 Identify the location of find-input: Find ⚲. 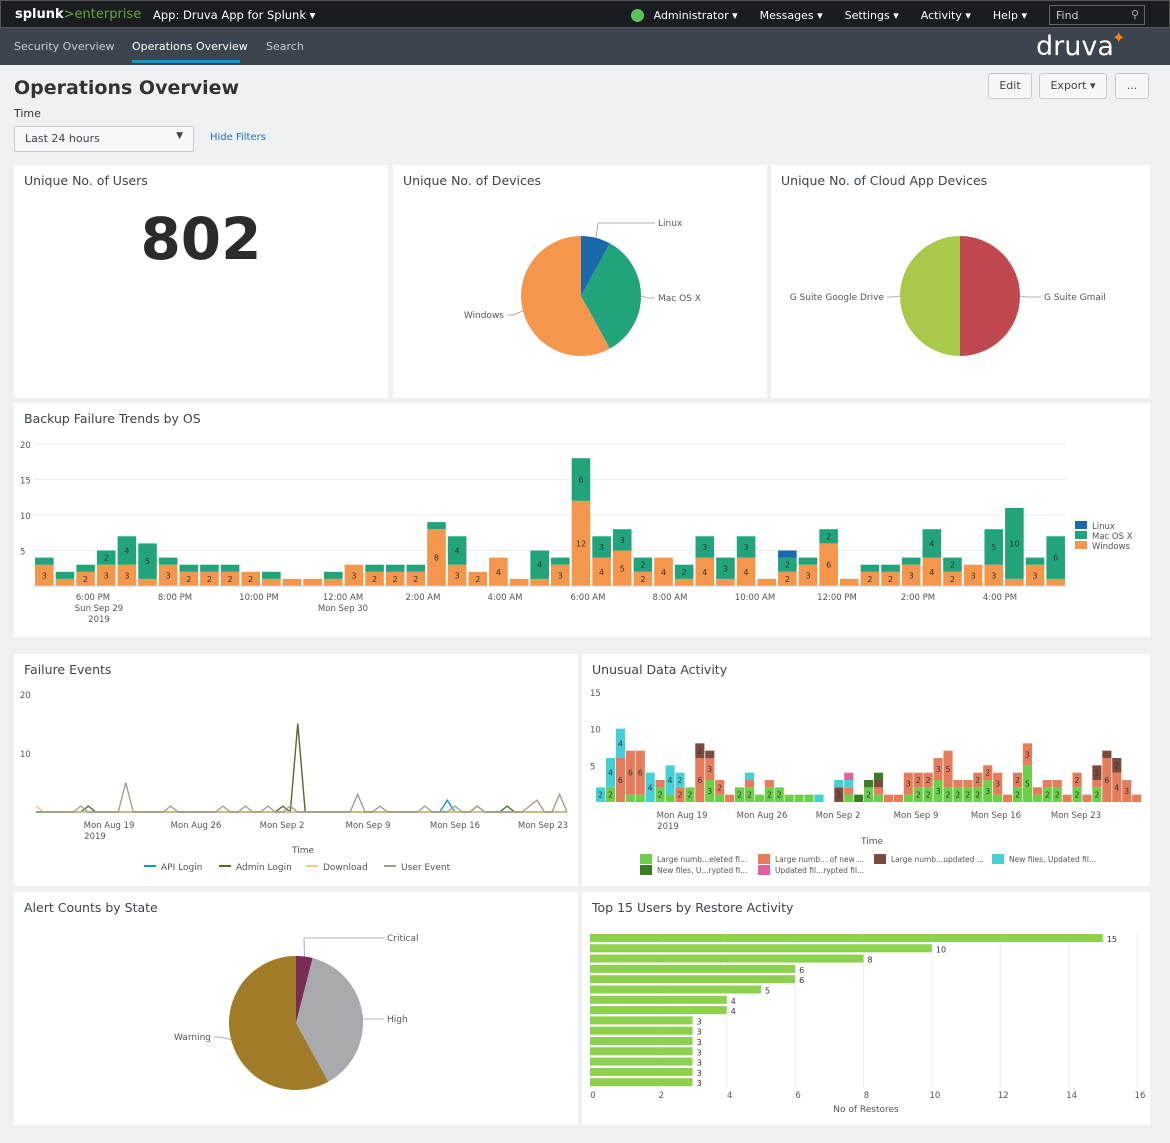
(1097, 15).